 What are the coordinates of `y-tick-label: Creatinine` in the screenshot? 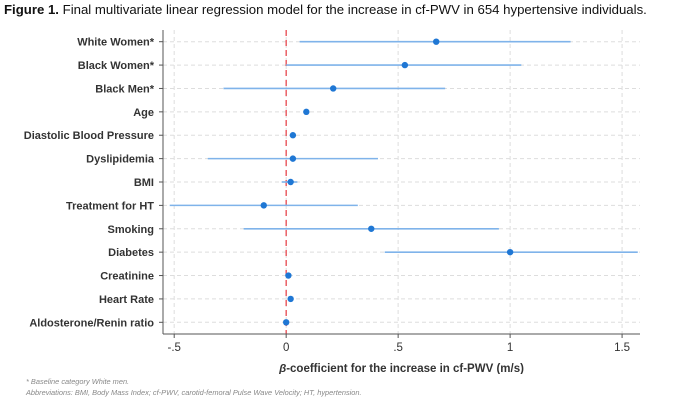 It's located at (127, 277).